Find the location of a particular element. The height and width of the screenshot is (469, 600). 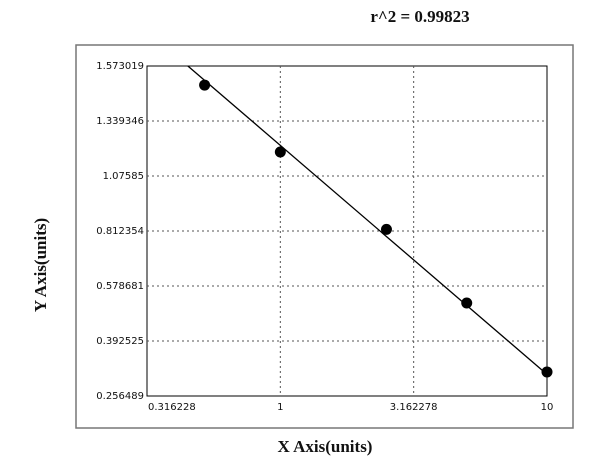

y-axis-label: Y Axis(units) is located at coordinates (40, 265).